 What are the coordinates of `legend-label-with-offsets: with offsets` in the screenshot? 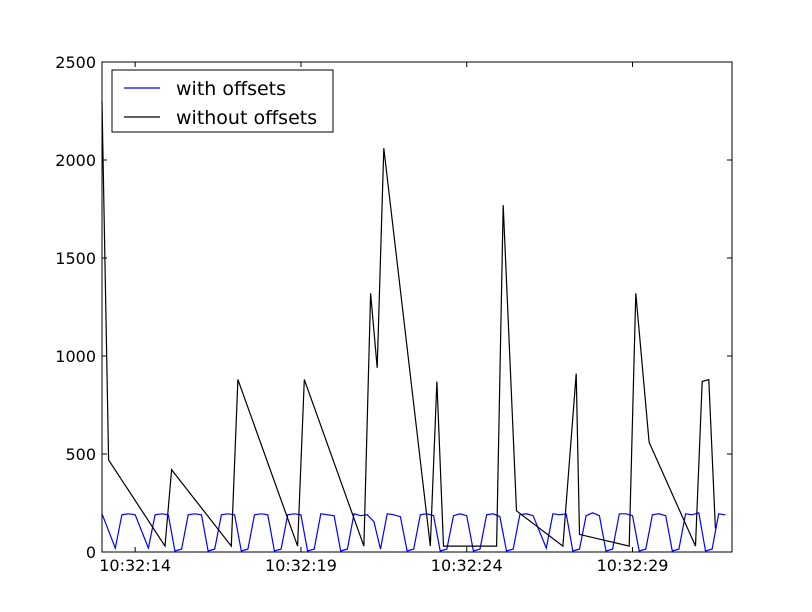 It's located at (231, 89).